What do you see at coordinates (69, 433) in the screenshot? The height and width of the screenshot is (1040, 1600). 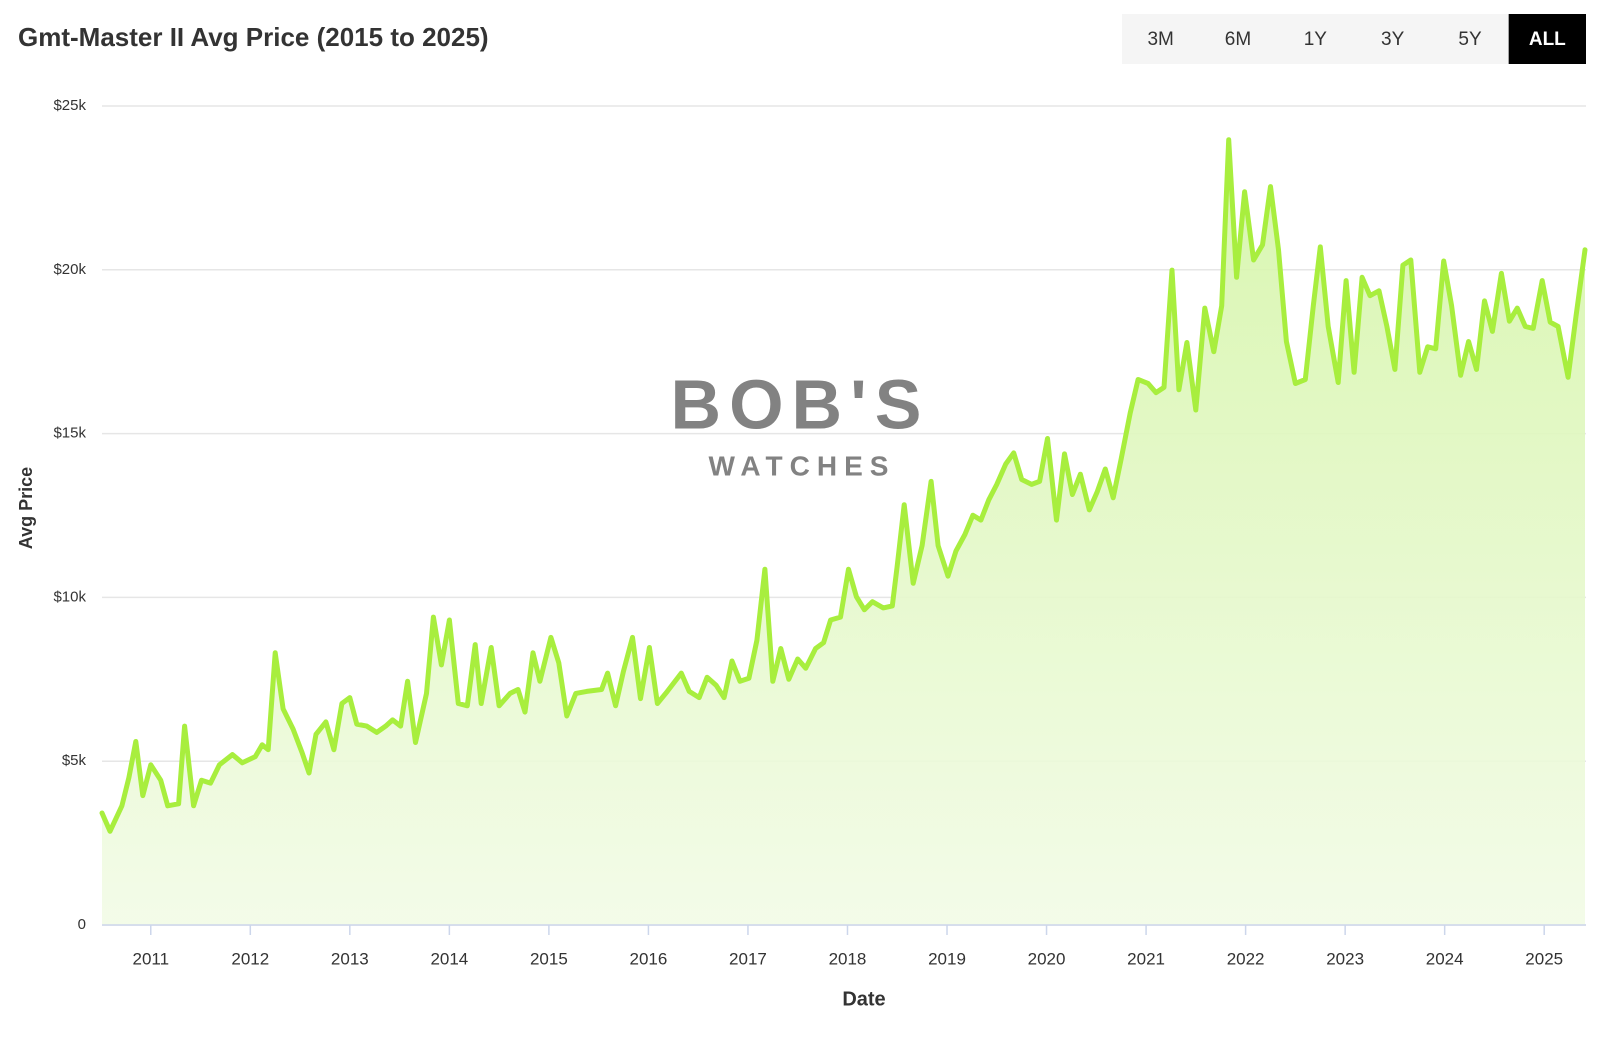 I see `y-tick-label: $15k` at bounding box center [69, 433].